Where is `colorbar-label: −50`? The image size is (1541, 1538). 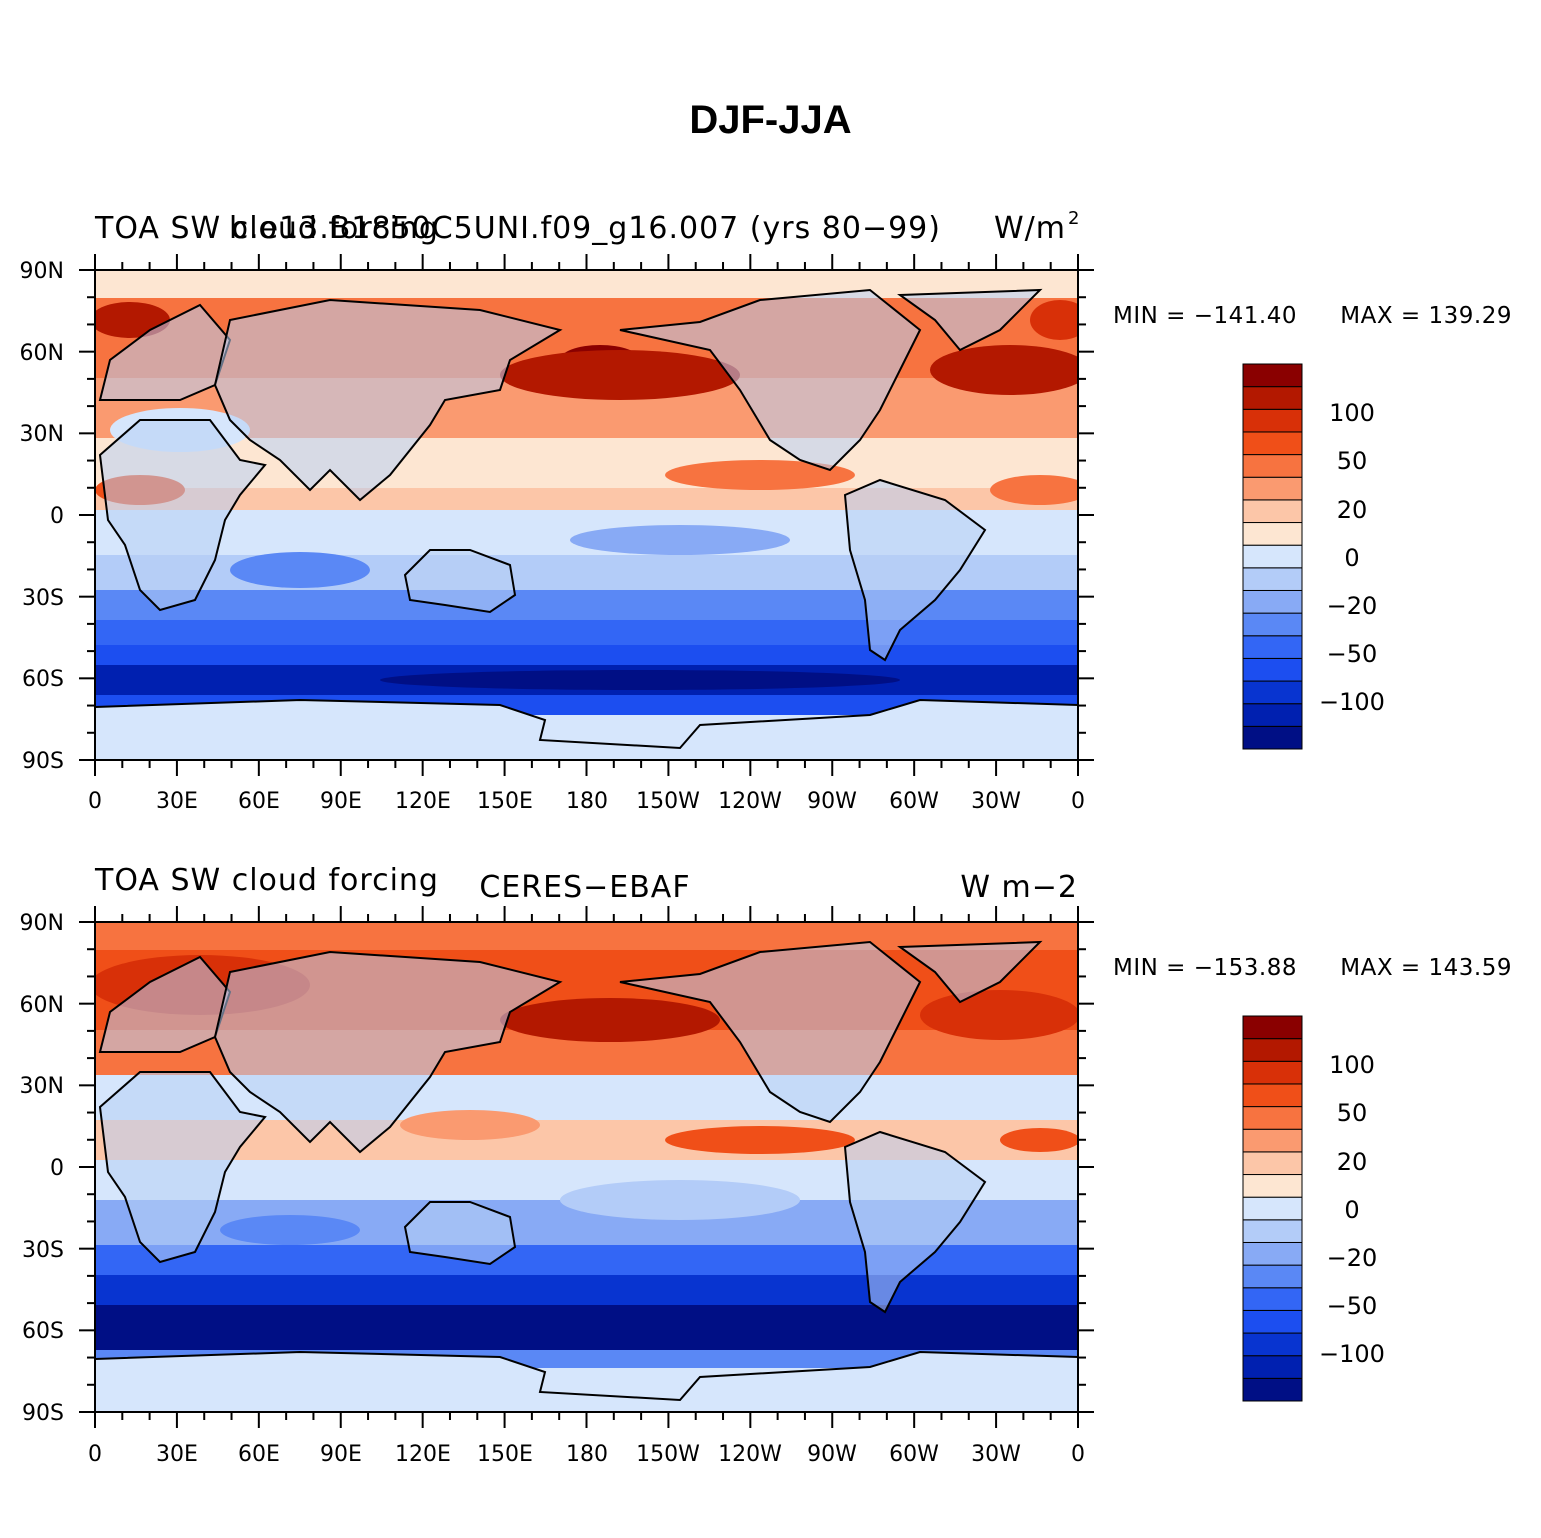
colorbar-label: −50 is located at coordinates (1352, 654).